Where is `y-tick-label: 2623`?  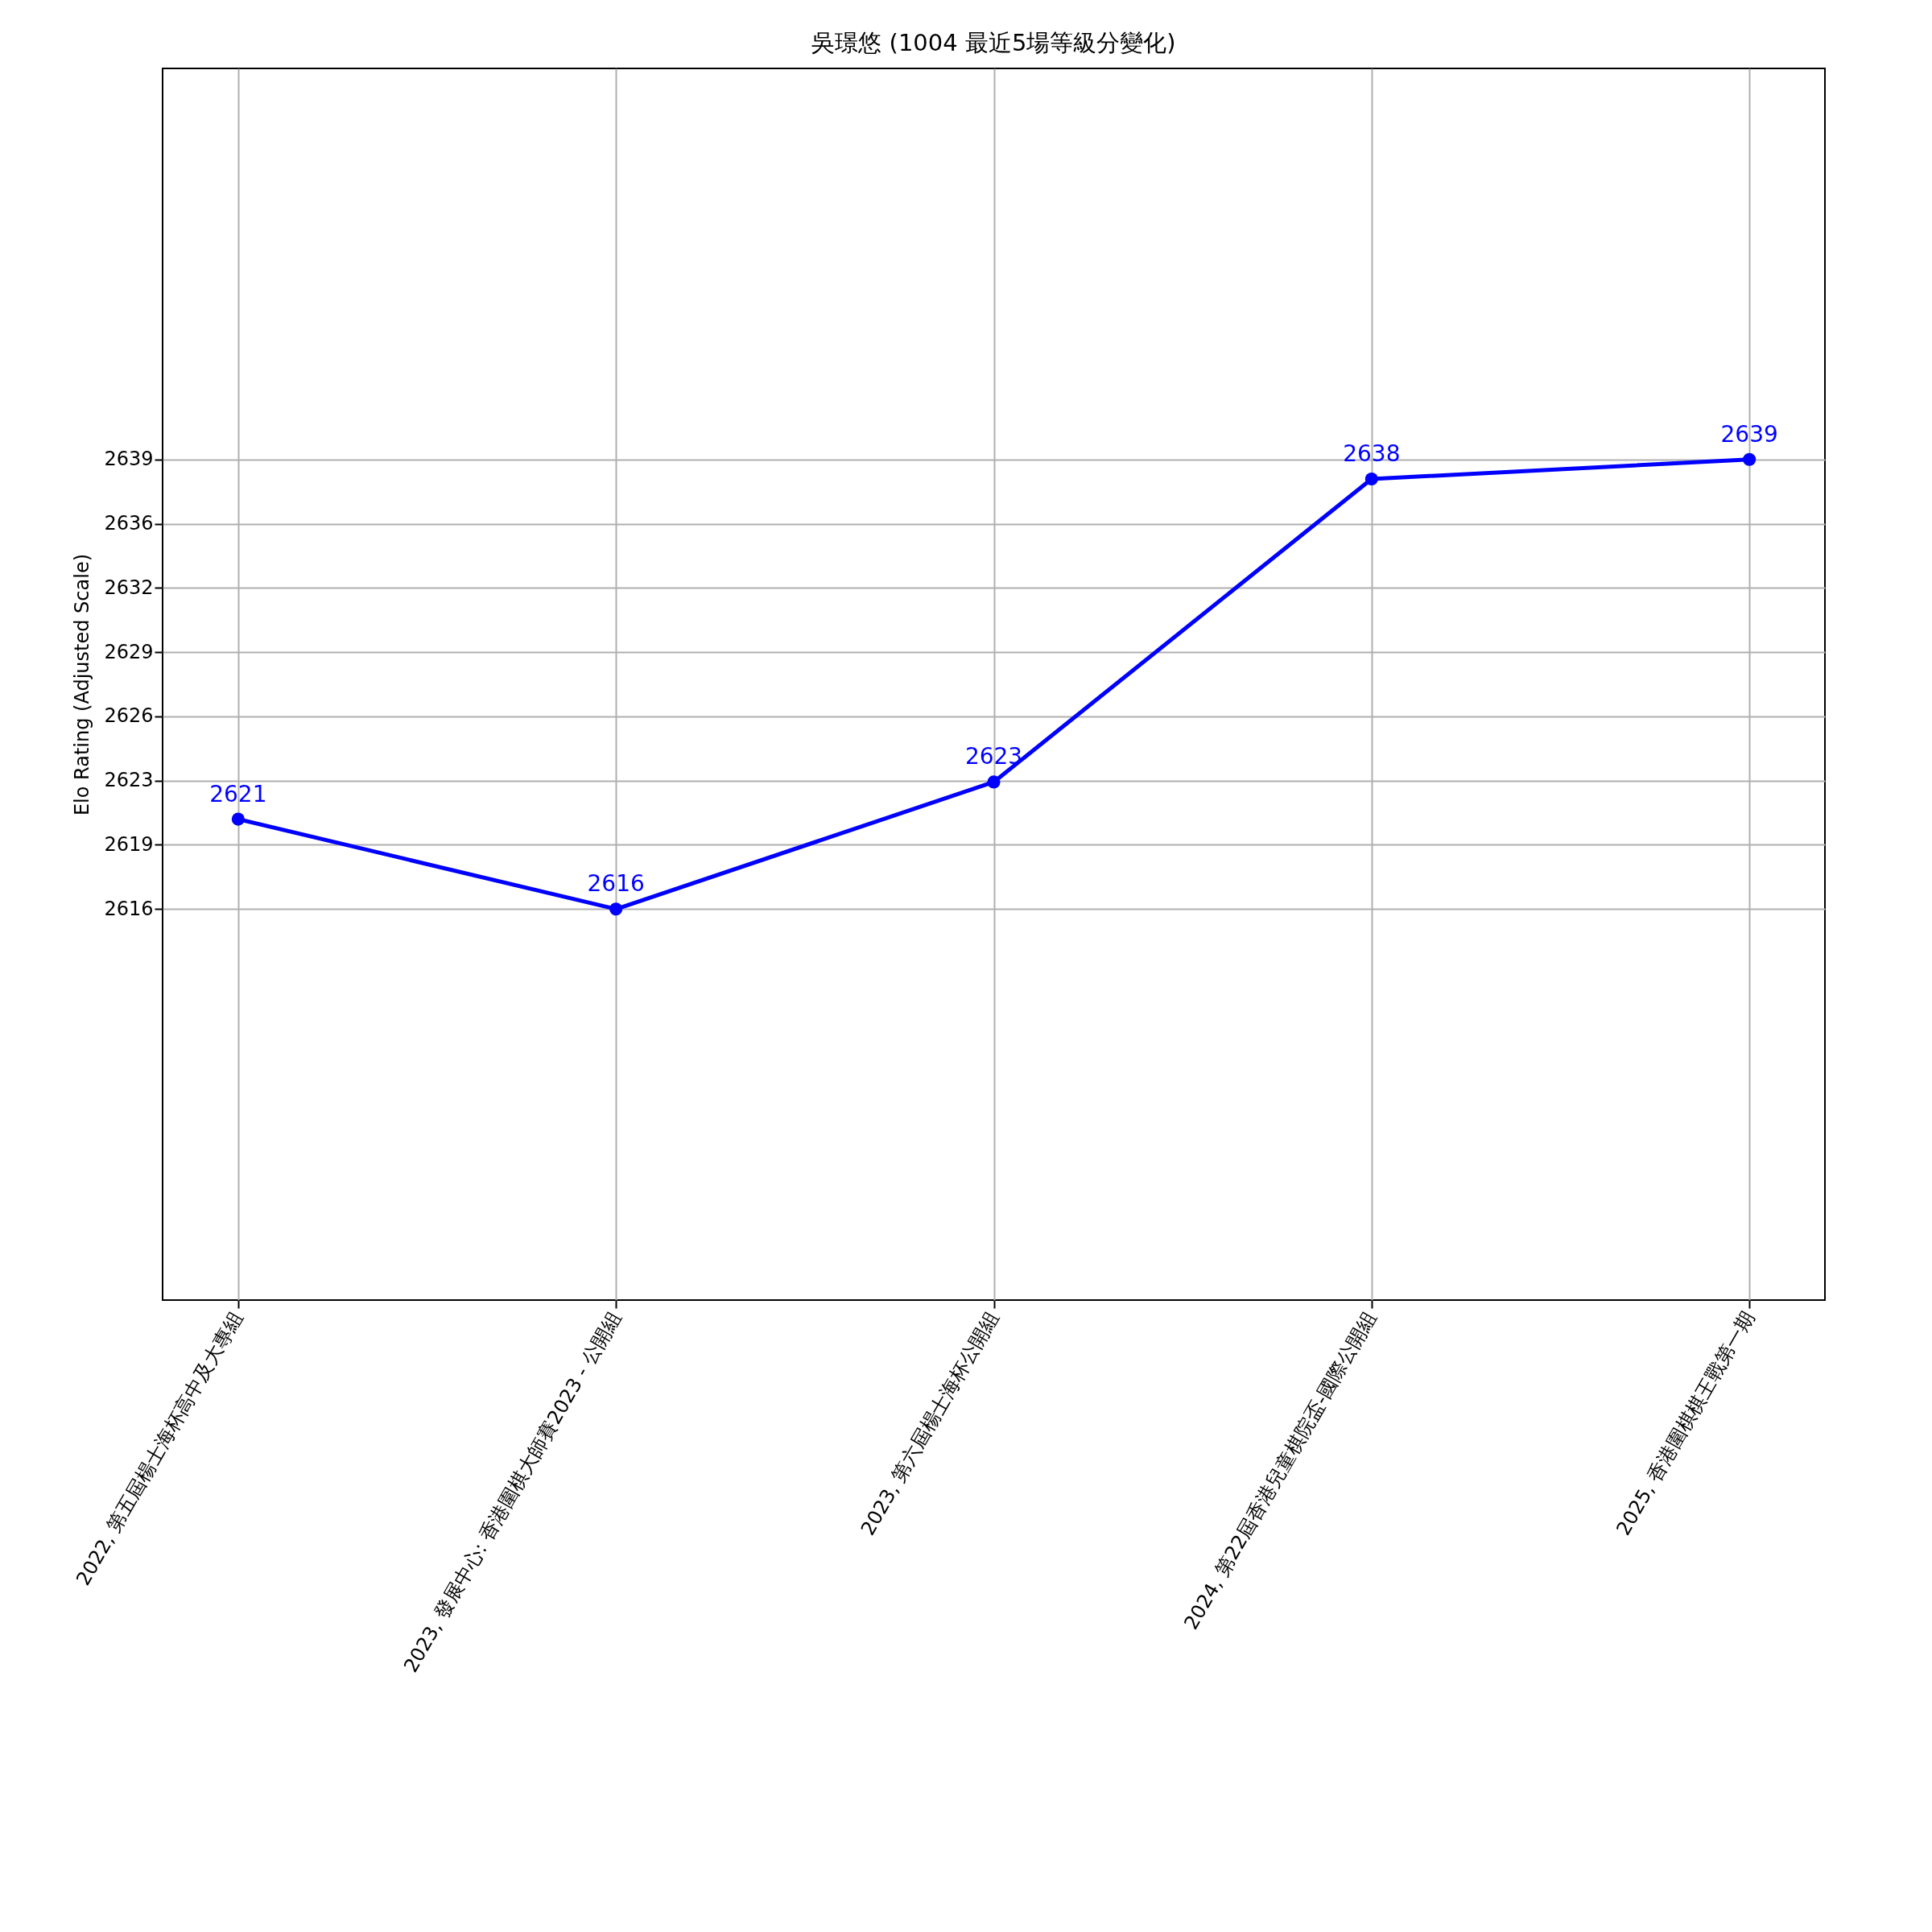
y-tick-label: 2623 is located at coordinates (129, 780).